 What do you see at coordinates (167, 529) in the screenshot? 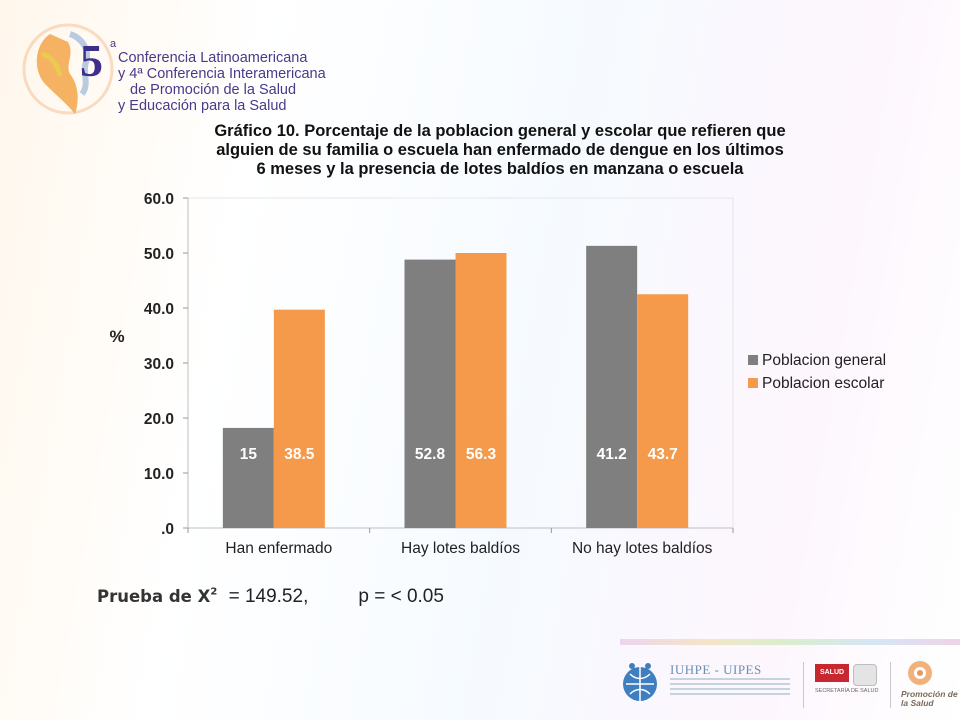
I see `y-tick-label: .0` at bounding box center [167, 529].